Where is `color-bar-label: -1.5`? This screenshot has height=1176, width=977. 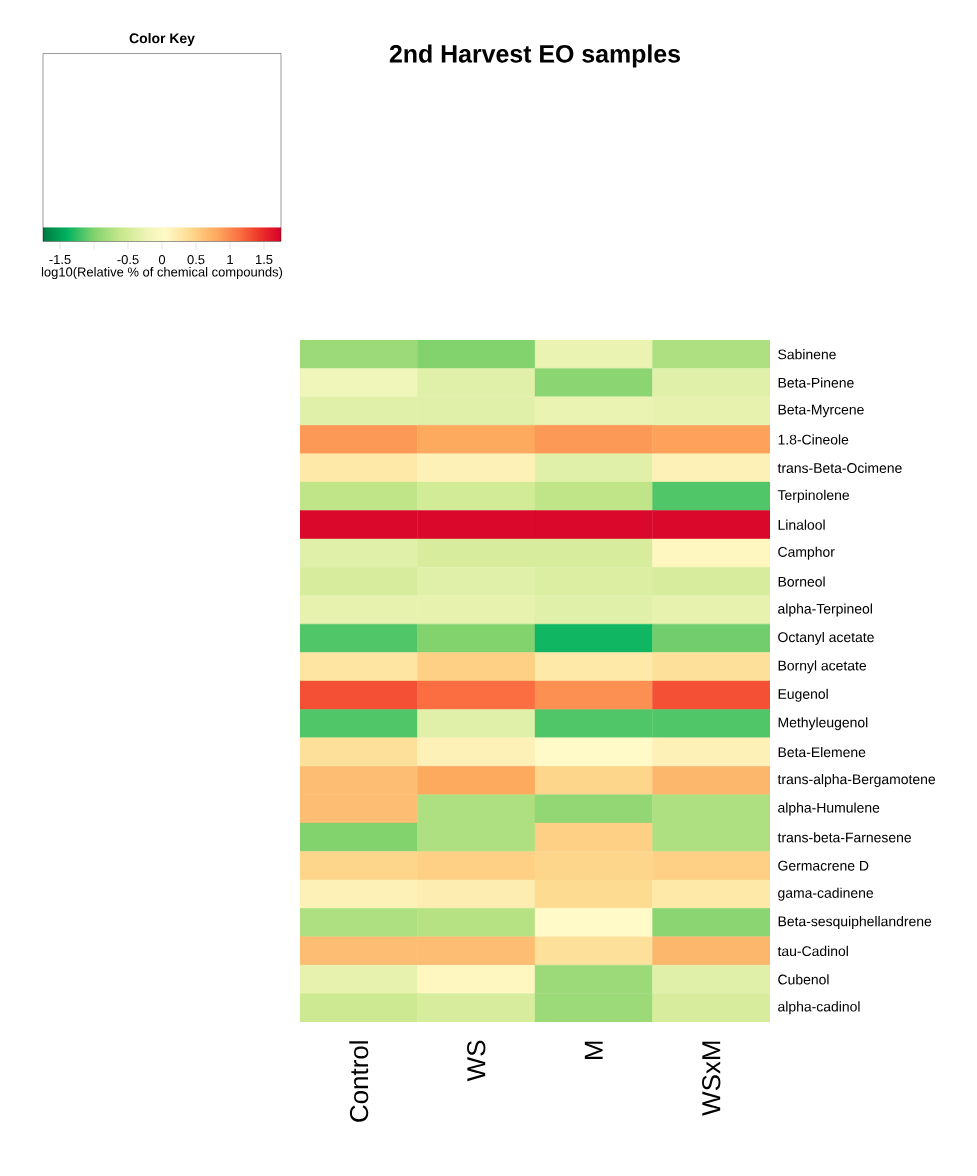
color-bar-label: -1.5 is located at coordinates (60, 260).